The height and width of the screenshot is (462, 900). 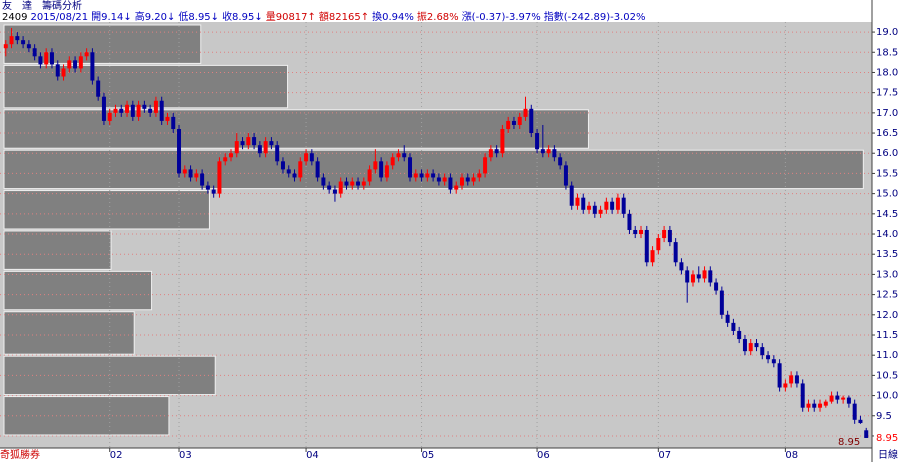 I want to click on y-tick-label: 11.5, so click(x=887, y=335).